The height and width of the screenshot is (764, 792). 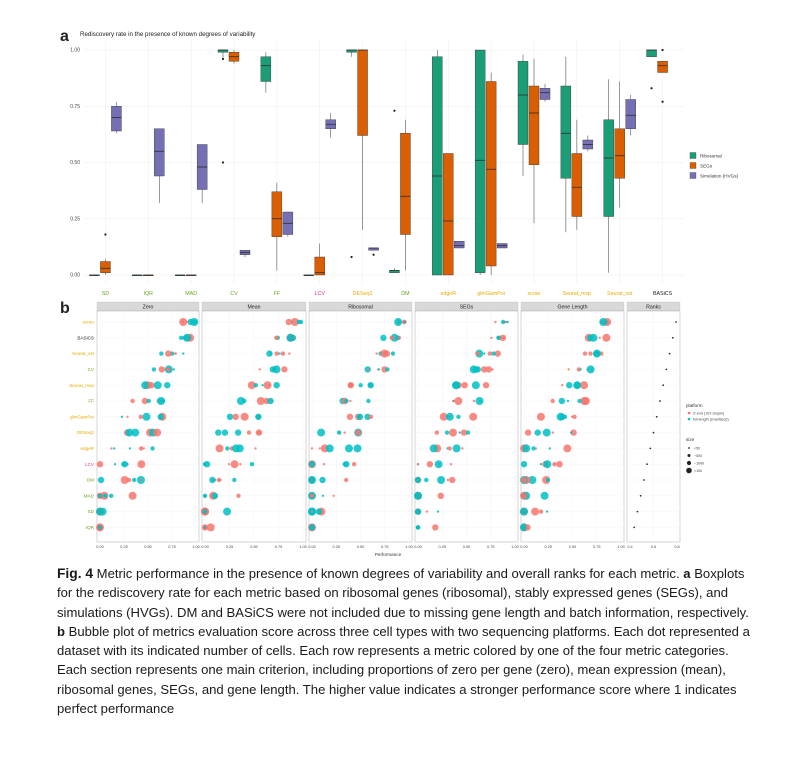 What do you see at coordinates (320, 294) in the screenshot?
I see `x-tick-label: LCV` at bounding box center [320, 294].